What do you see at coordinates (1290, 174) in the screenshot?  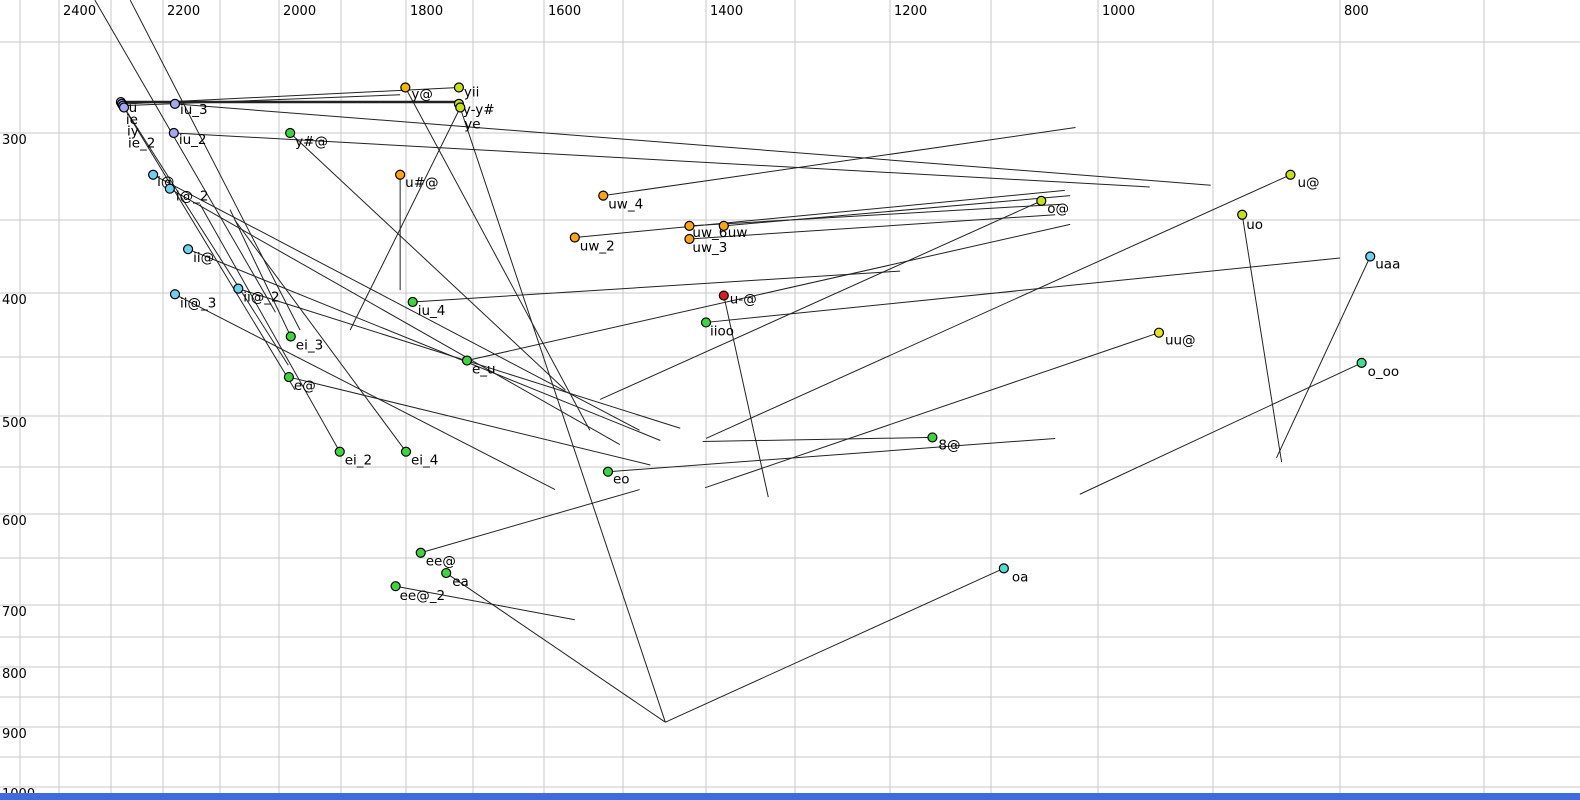 I see `data-point-u@` at bounding box center [1290, 174].